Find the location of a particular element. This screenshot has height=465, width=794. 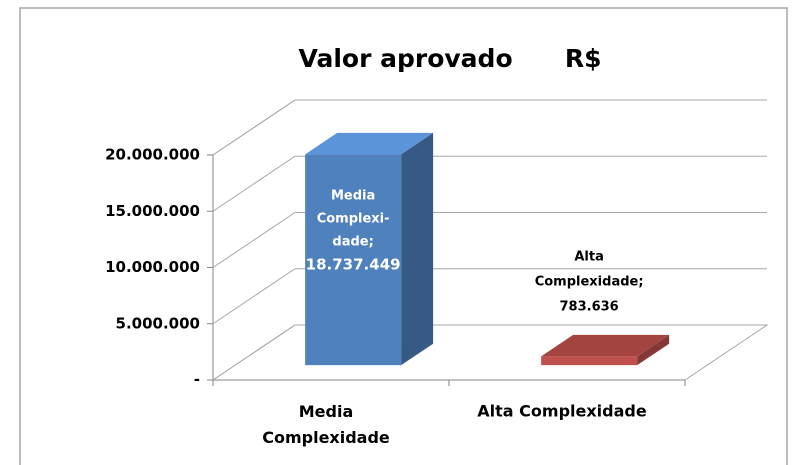

y-tick-label: - is located at coordinates (197, 380).